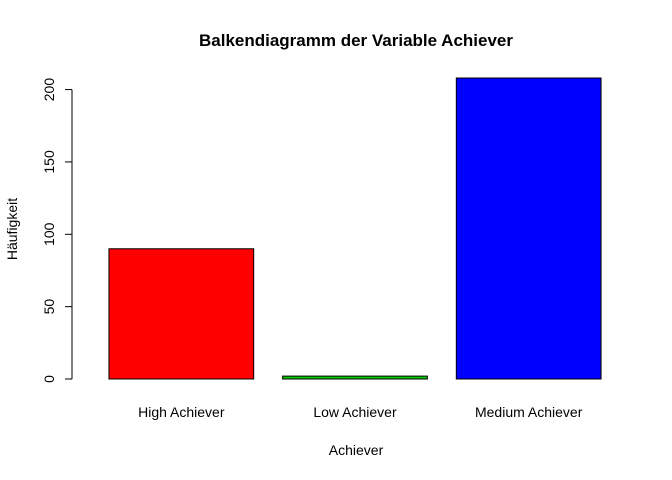  What do you see at coordinates (49, 90) in the screenshot?
I see `y-tick-label: 200` at bounding box center [49, 90].